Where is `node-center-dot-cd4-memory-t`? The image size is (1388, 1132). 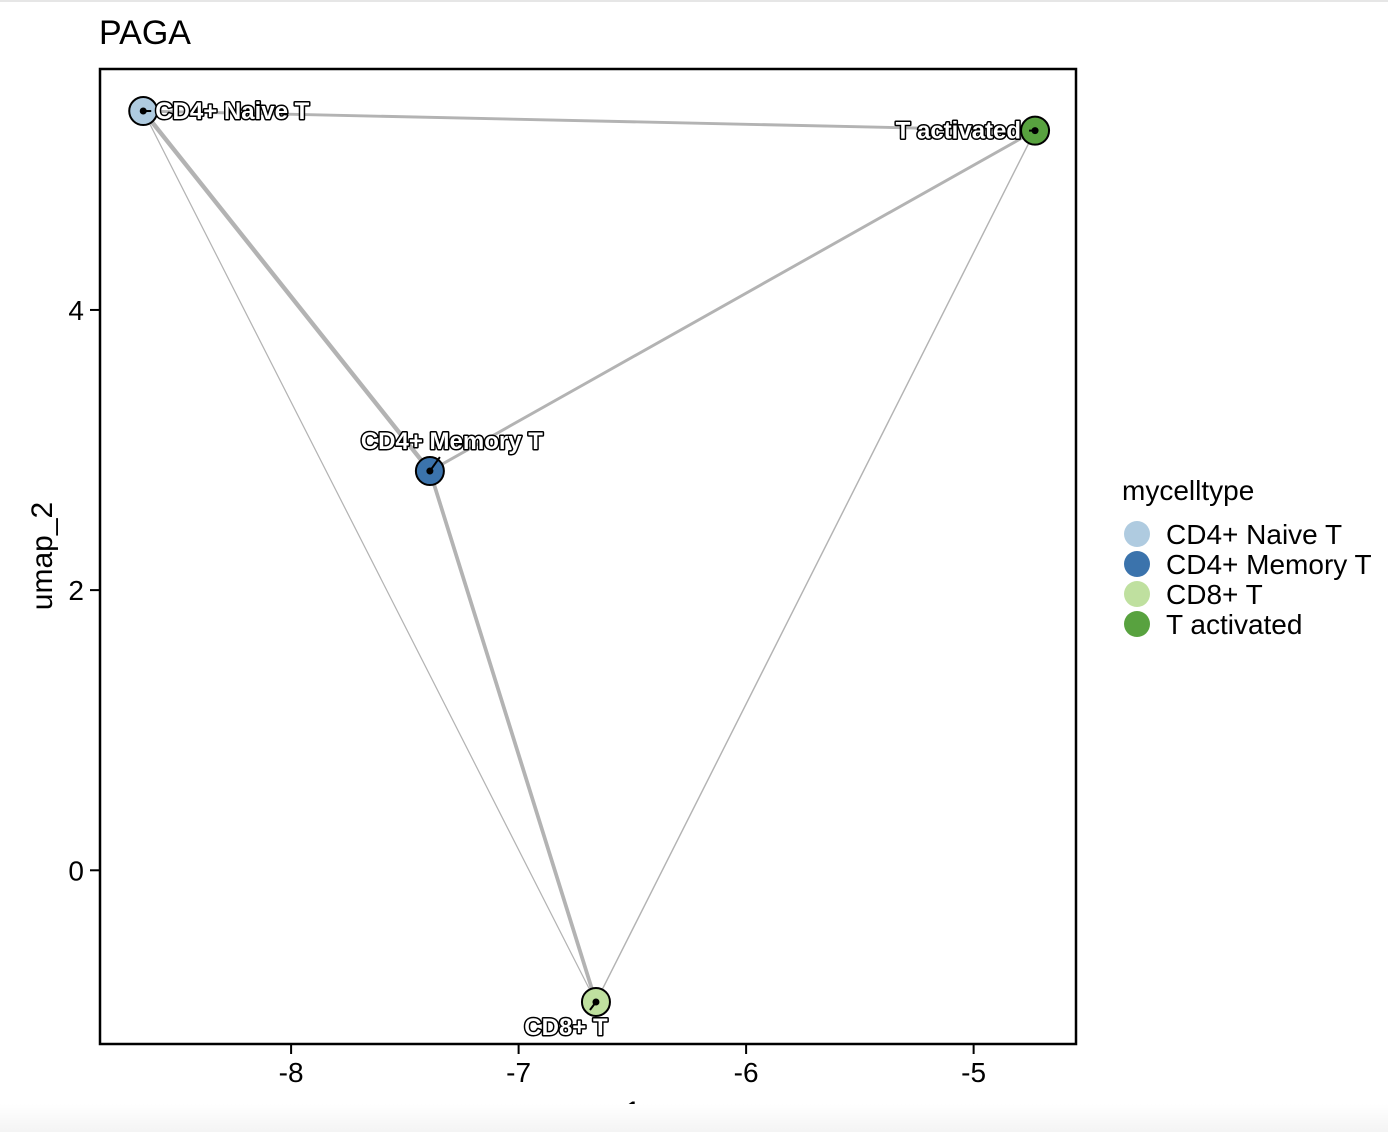 node-center-dot-cd4-memory-t is located at coordinates (430, 471).